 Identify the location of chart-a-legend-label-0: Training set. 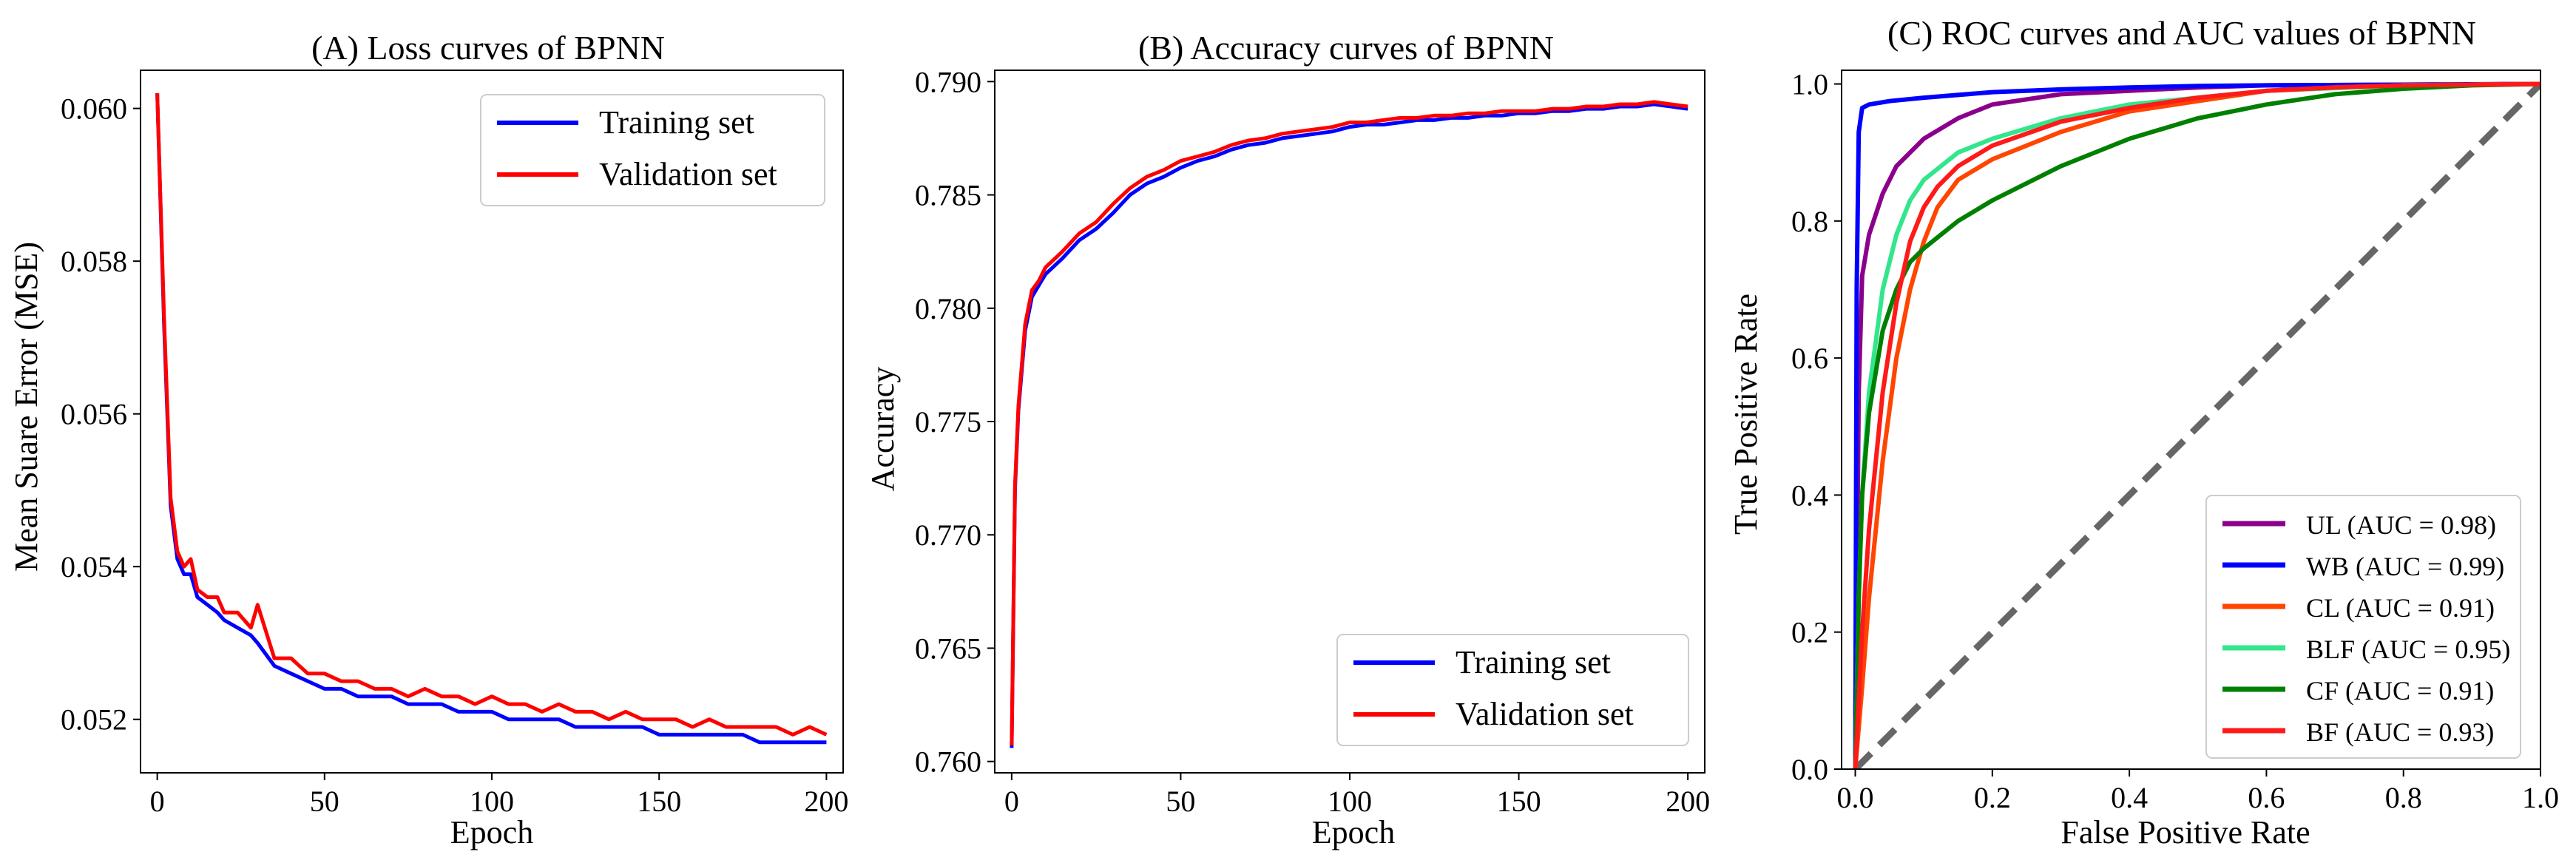
(676, 122).